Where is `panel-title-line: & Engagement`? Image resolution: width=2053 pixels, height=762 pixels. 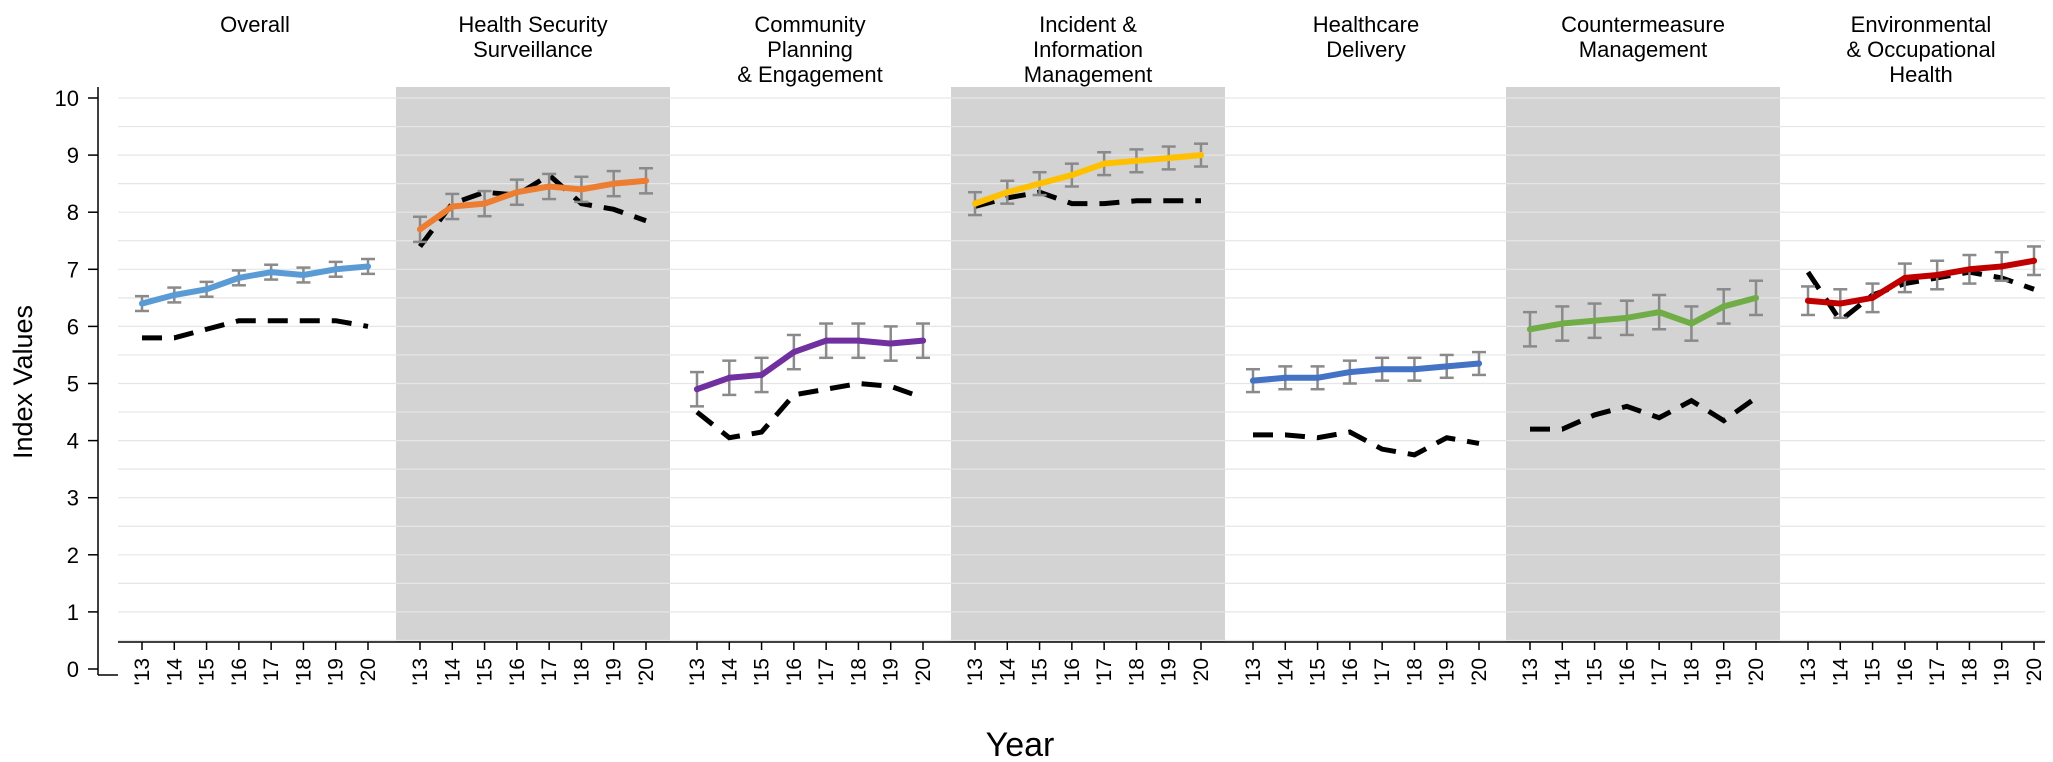
panel-title-line: & Engagement is located at coordinates (810, 74).